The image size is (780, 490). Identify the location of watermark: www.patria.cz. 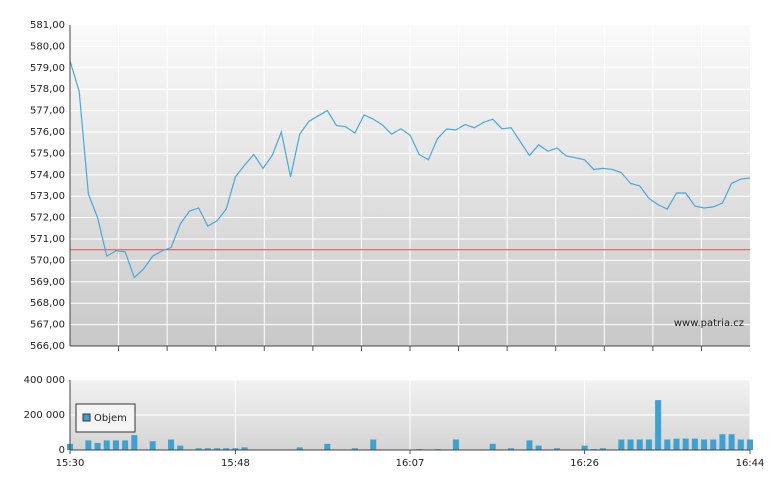
(709, 323).